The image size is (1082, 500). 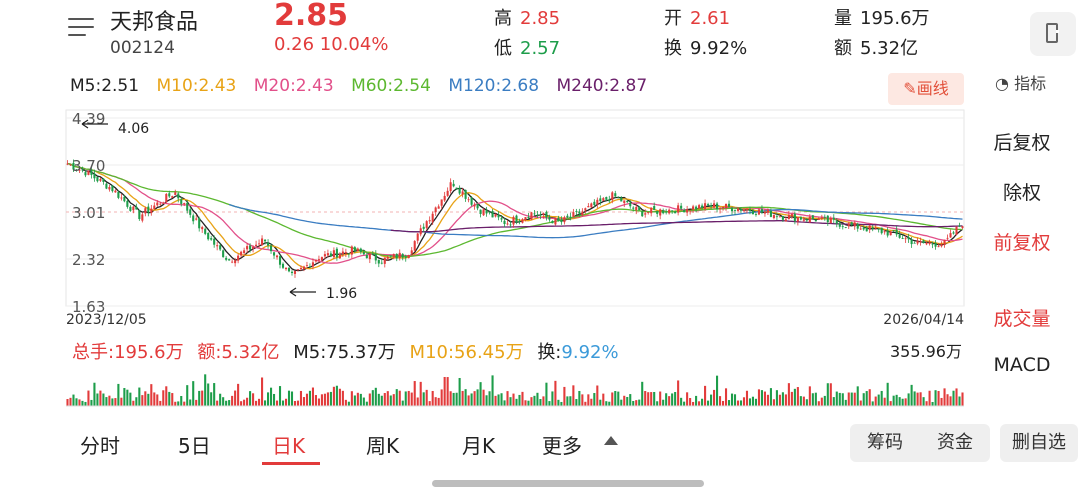 I want to click on tab-daily-k: 日K, so click(x=289, y=446).